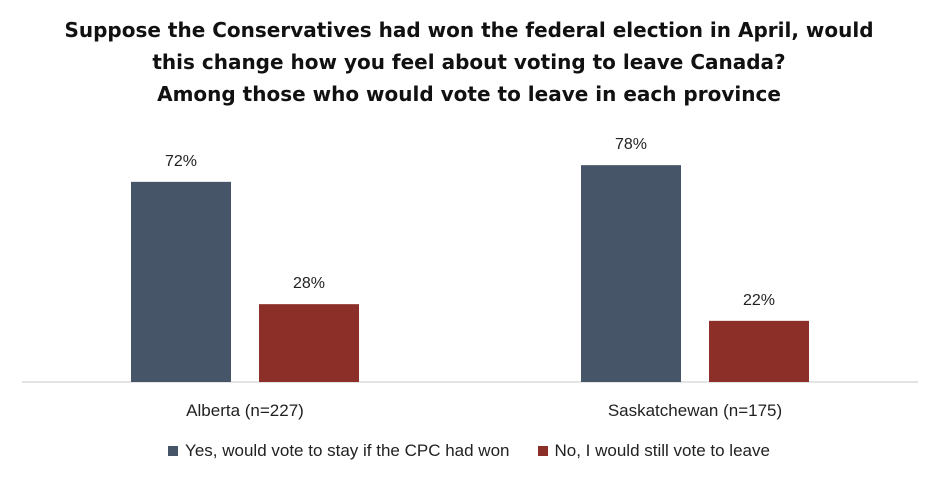  What do you see at coordinates (181, 161) in the screenshot?
I see `data-label-alberta-yes: 72%` at bounding box center [181, 161].